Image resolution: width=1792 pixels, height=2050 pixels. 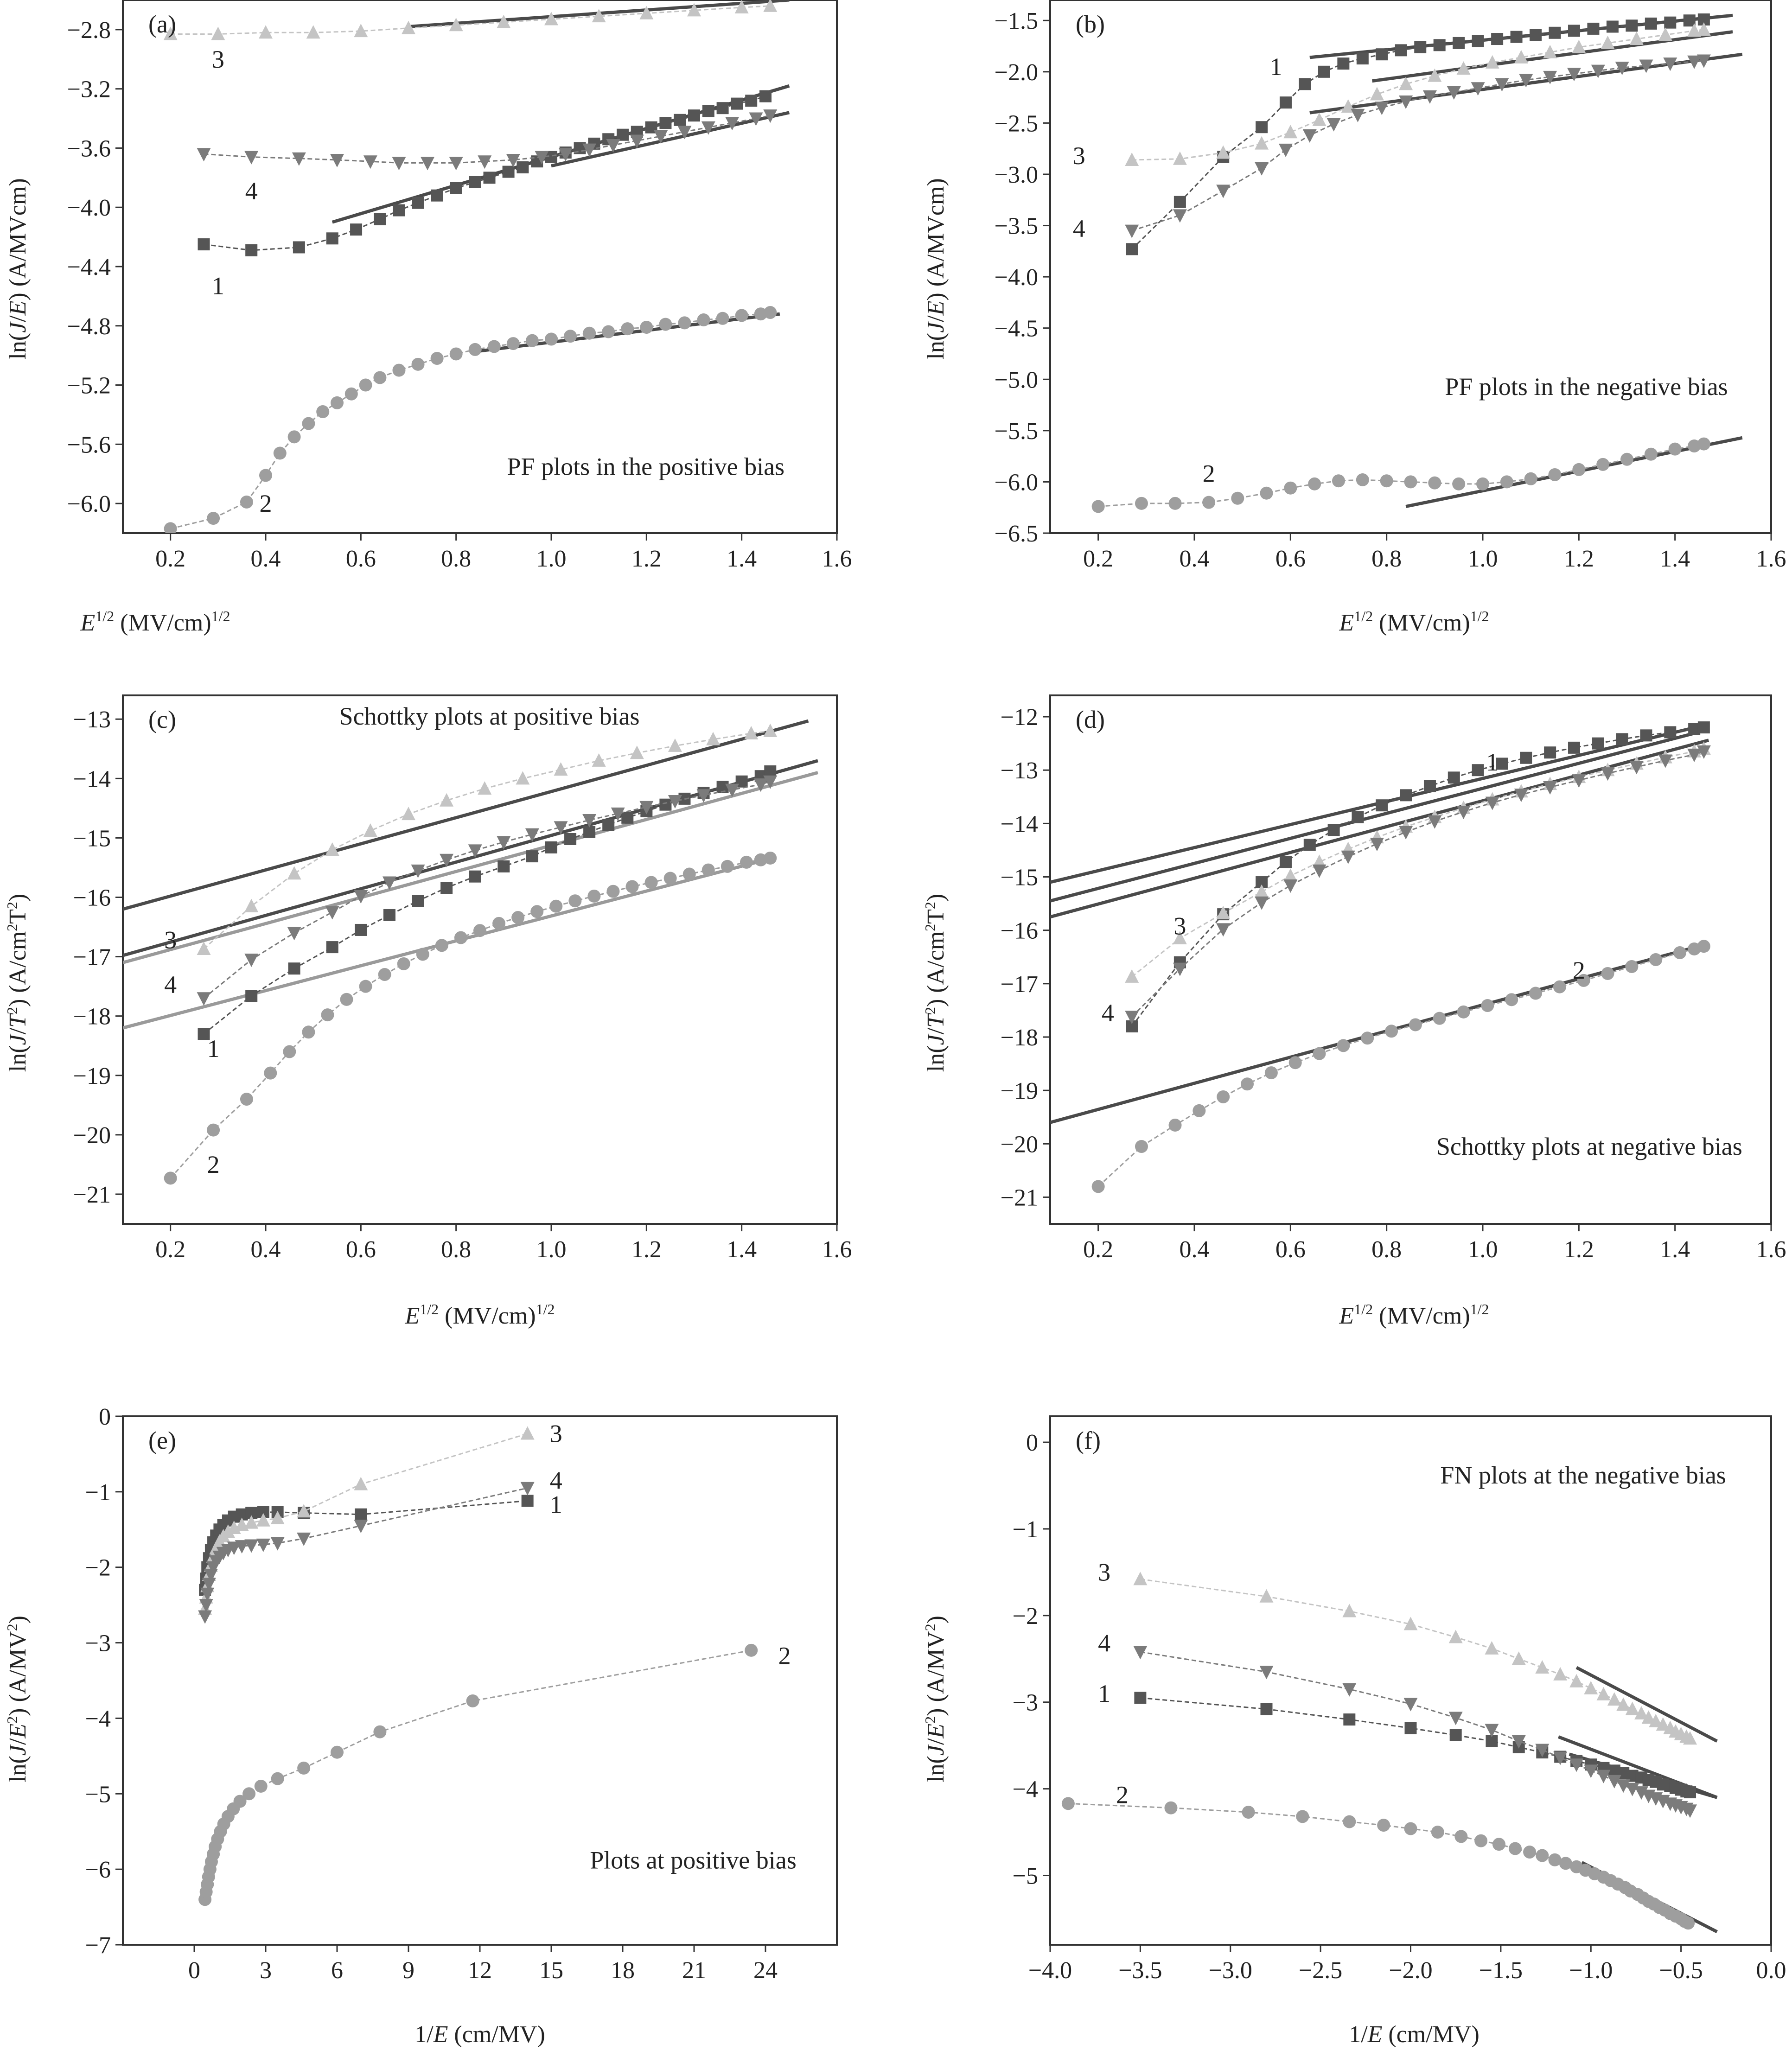 What do you see at coordinates (266, 1249) in the screenshot?
I see `chart-c-xtick-label: 0.4` at bounding box center [266, 1249].